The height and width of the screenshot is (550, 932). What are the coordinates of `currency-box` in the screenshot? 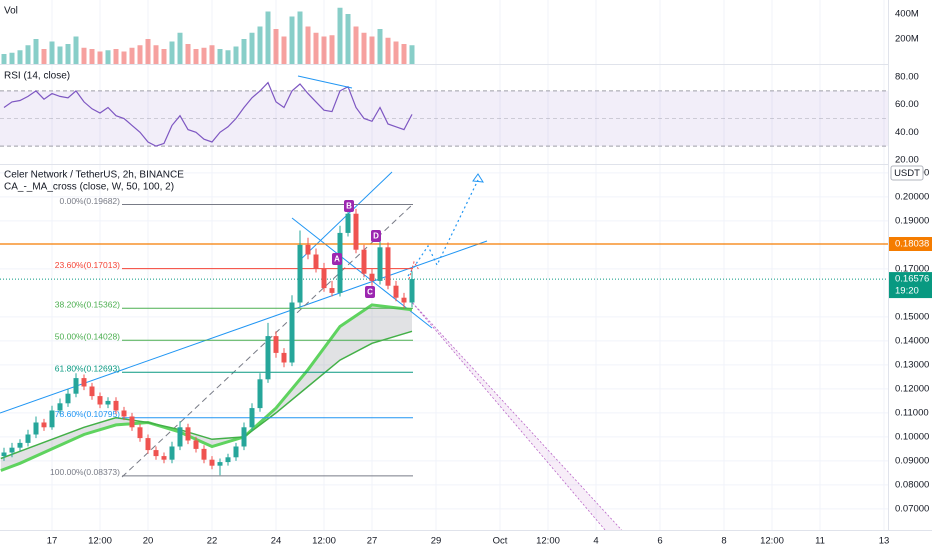 It's located at (907, 173).